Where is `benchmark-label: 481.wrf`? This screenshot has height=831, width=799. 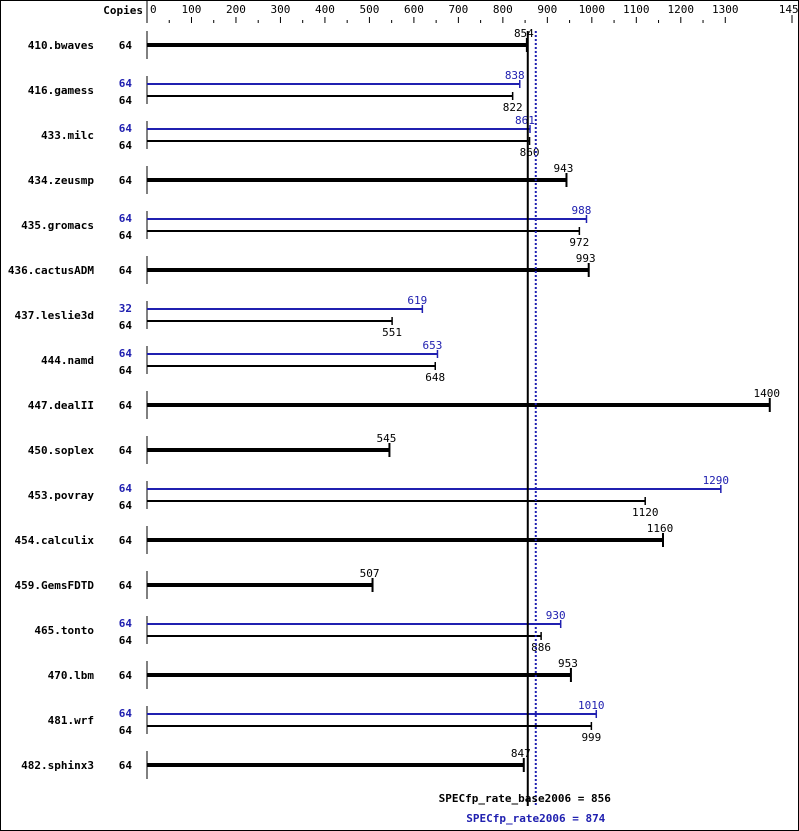 benchmark-label: 481.wrf is located at coordinates (71, 720).